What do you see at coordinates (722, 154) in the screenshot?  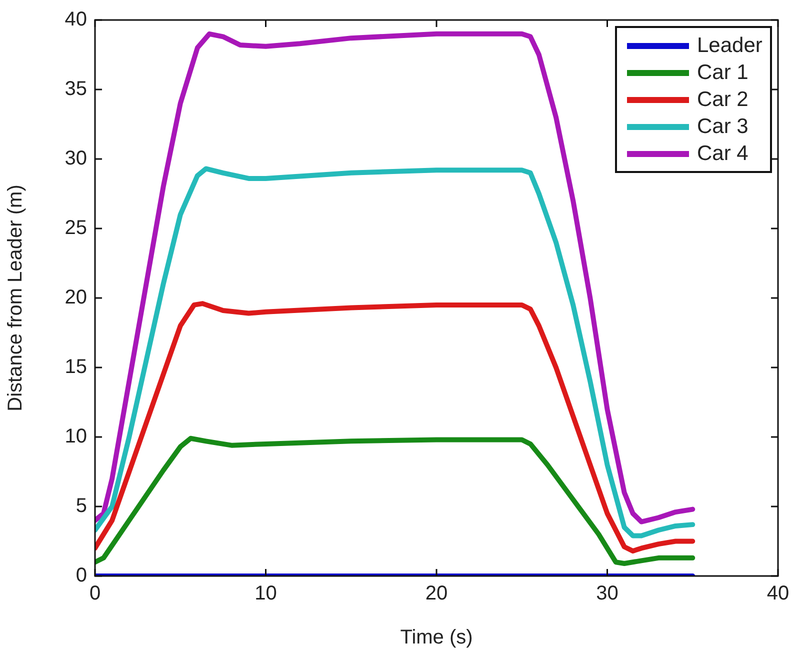 I see `legend-label: Car 4` at bounding box center [722, 154].